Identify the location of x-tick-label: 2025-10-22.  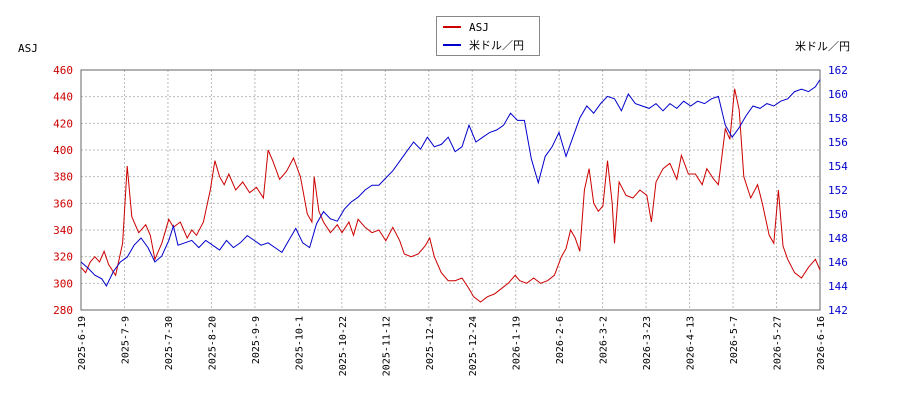
(343, 346).